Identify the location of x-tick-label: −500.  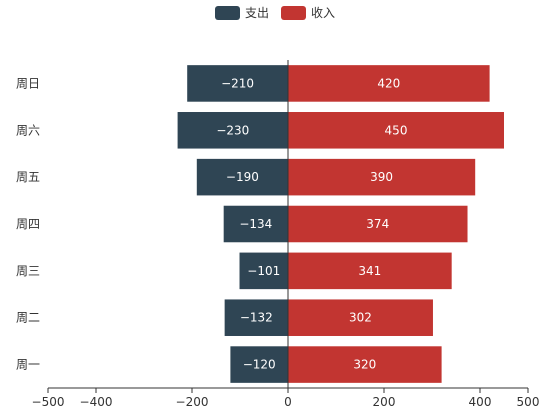
(48, 402).